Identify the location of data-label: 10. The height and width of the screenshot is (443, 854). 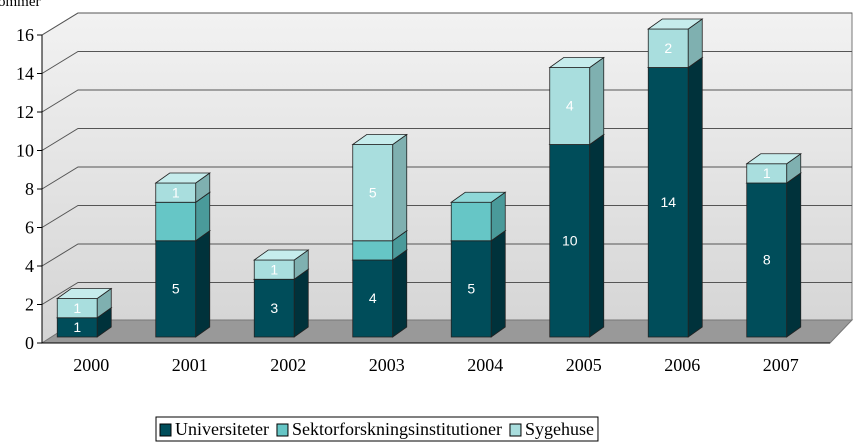
(570, 240).